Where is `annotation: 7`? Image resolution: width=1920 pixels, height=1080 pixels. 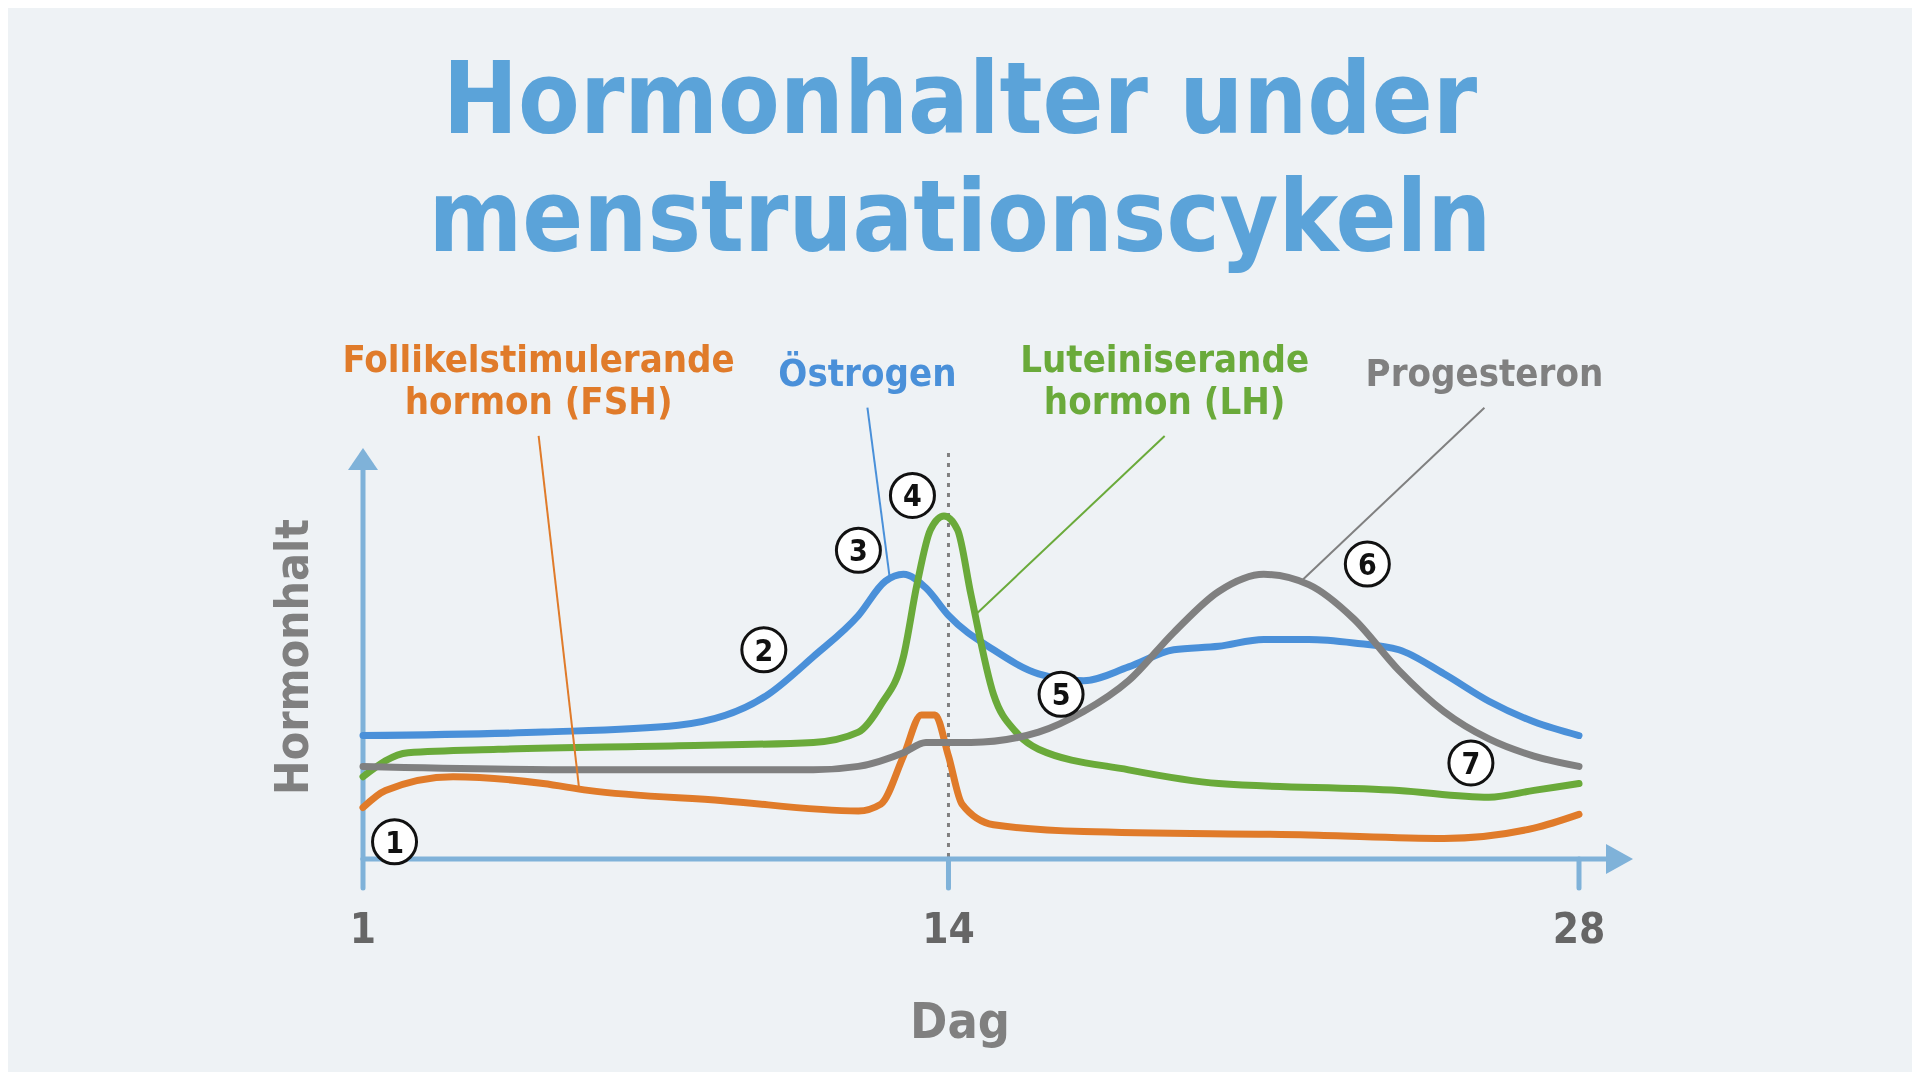
annotation: 7 is located at coordinates (1471, 763).